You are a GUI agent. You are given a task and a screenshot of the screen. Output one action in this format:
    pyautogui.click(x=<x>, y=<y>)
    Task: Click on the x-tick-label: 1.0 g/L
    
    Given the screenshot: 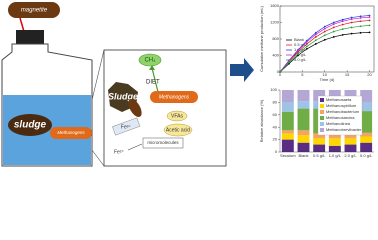 What is the action you would take?
    pyautogui.click(x=335, y=155)
    